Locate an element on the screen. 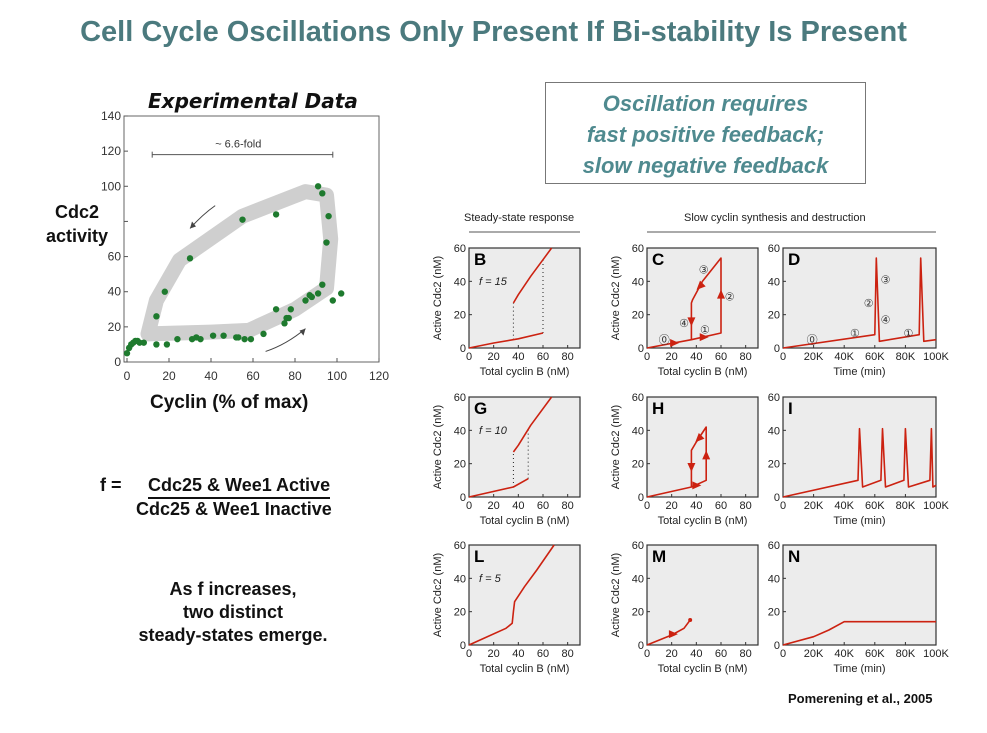 Image resolution: width=987 pixels, height=733 pixels. formula-lhs: f = is located at coordinates (111, 485).